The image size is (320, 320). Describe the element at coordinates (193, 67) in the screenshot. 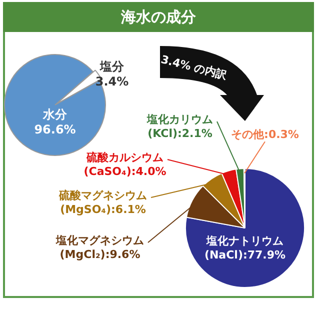

I see `text: 3.4% の内訳` at that location.